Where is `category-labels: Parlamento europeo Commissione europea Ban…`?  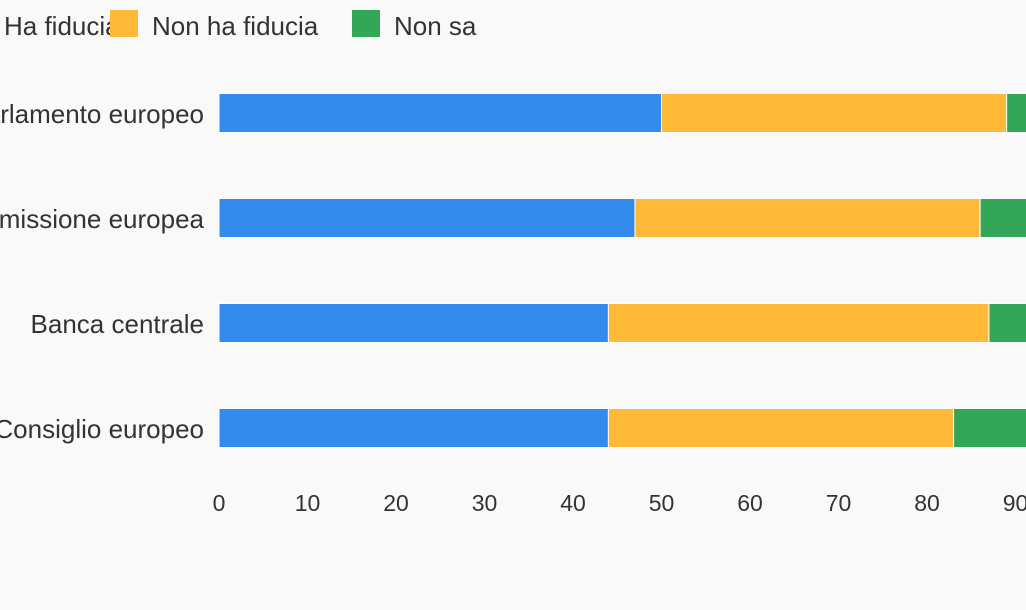 category-labels: Parlamento europeo Commissione europea Ban… is located at coordinates (102, 271).